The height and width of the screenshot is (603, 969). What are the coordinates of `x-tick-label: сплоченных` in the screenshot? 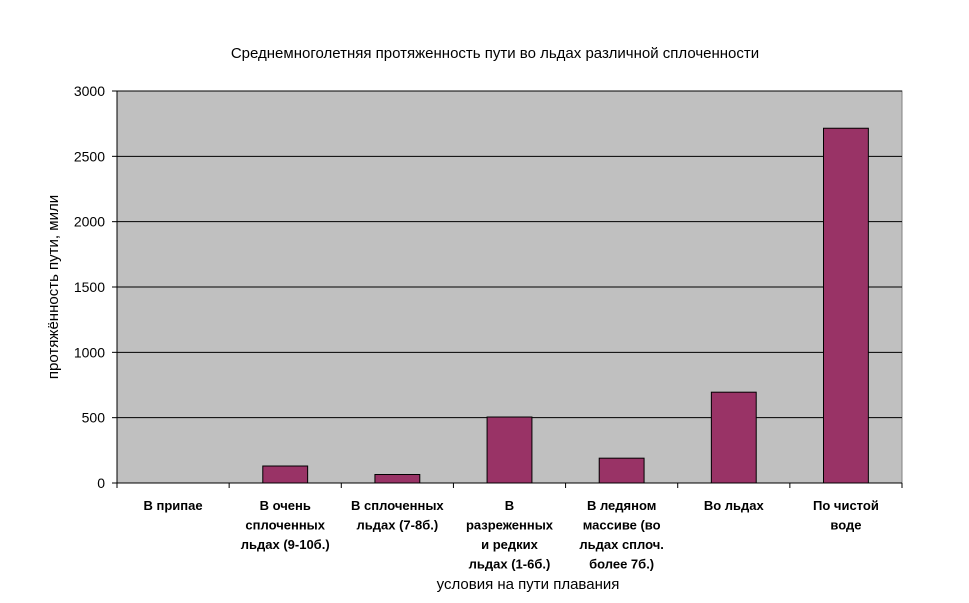 It's located at (285, 525).